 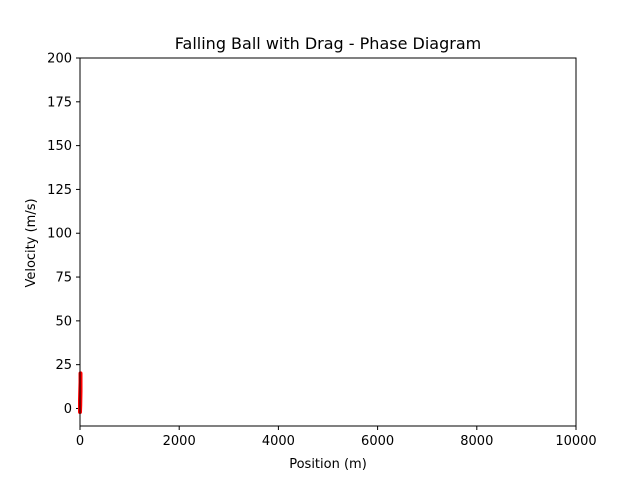 What do you see at coordinates (336, 437) in the screenshot?
I see `x-axis-ticks: 0 2000 4000 6000 8000 10000` at bounding box center [336, 437].